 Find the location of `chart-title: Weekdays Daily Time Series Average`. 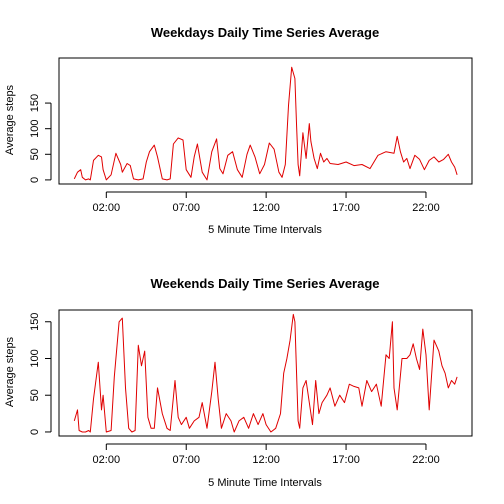

chart-title: Weekdays Daily Time Series Average is located at coordinates (265, 32).